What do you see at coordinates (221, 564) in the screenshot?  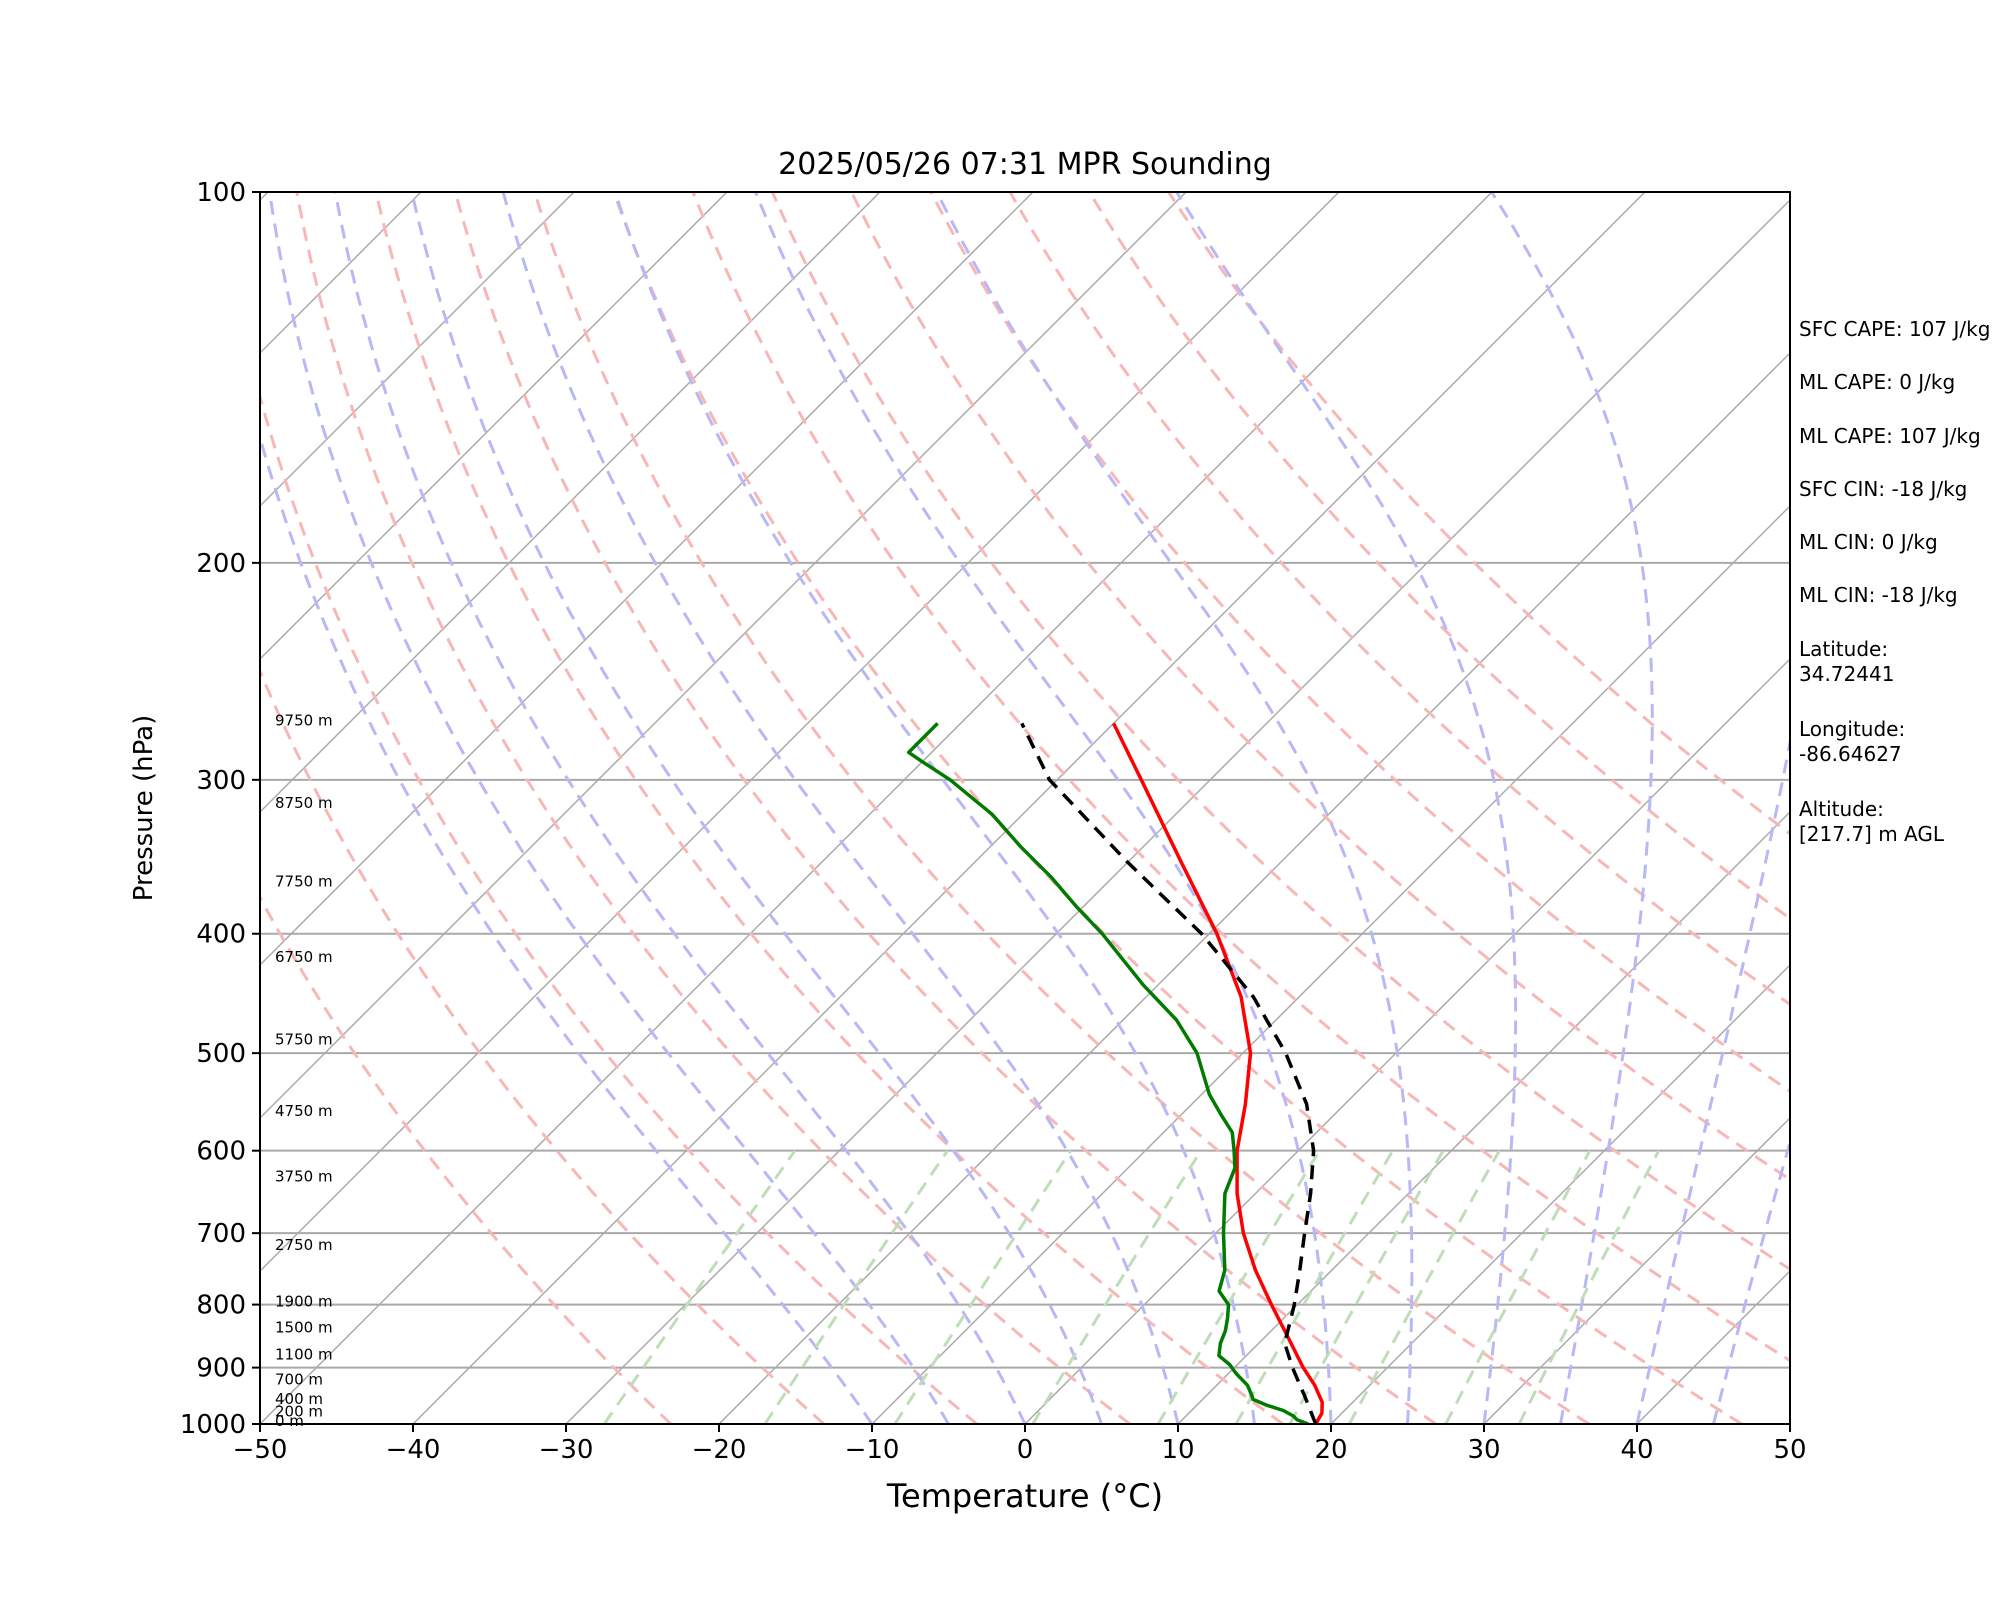 I see `y-tick-label: 200` at bounding box center [221, 564].